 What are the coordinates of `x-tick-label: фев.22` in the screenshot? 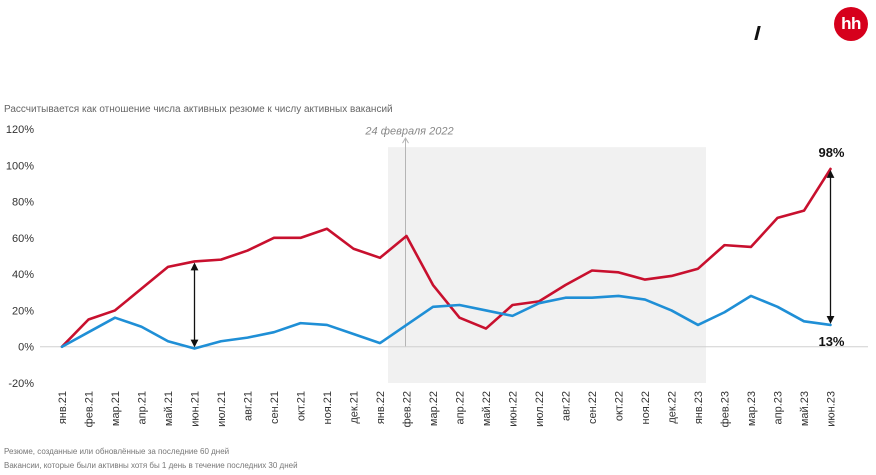 It's located at (408, 409).